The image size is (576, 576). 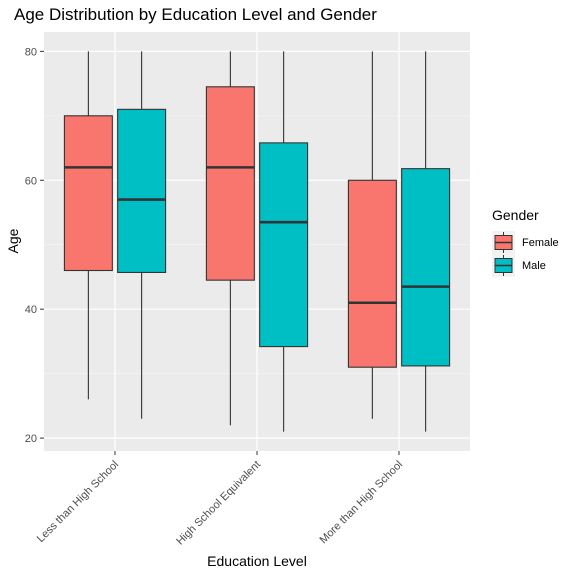 I want to click on x-tick-label: More than High School, so click(x=362, y=503).